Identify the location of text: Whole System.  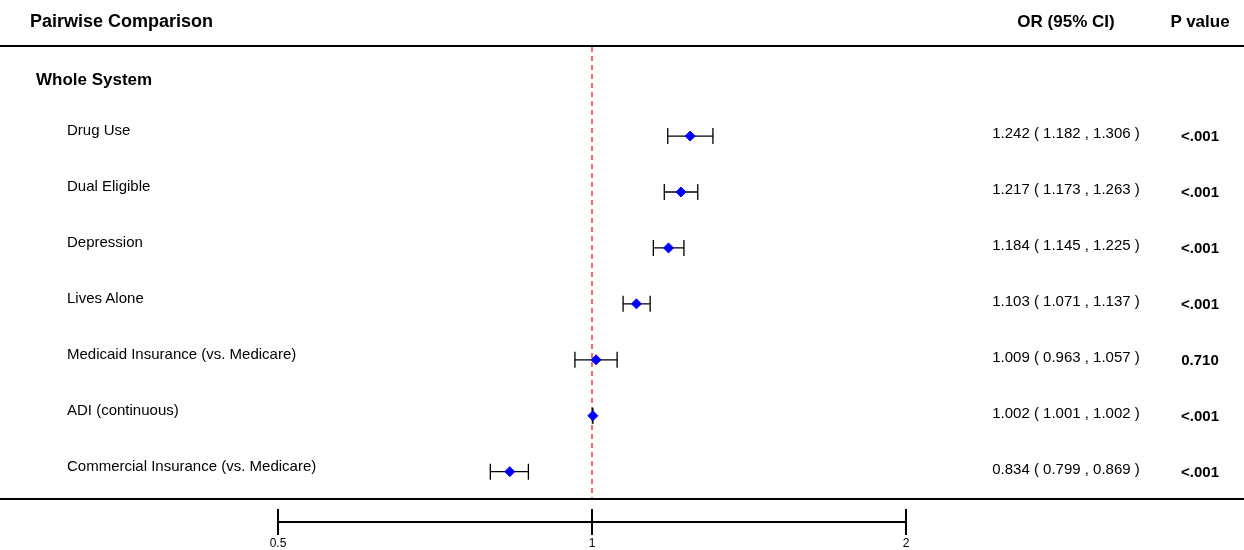
(94, 79).